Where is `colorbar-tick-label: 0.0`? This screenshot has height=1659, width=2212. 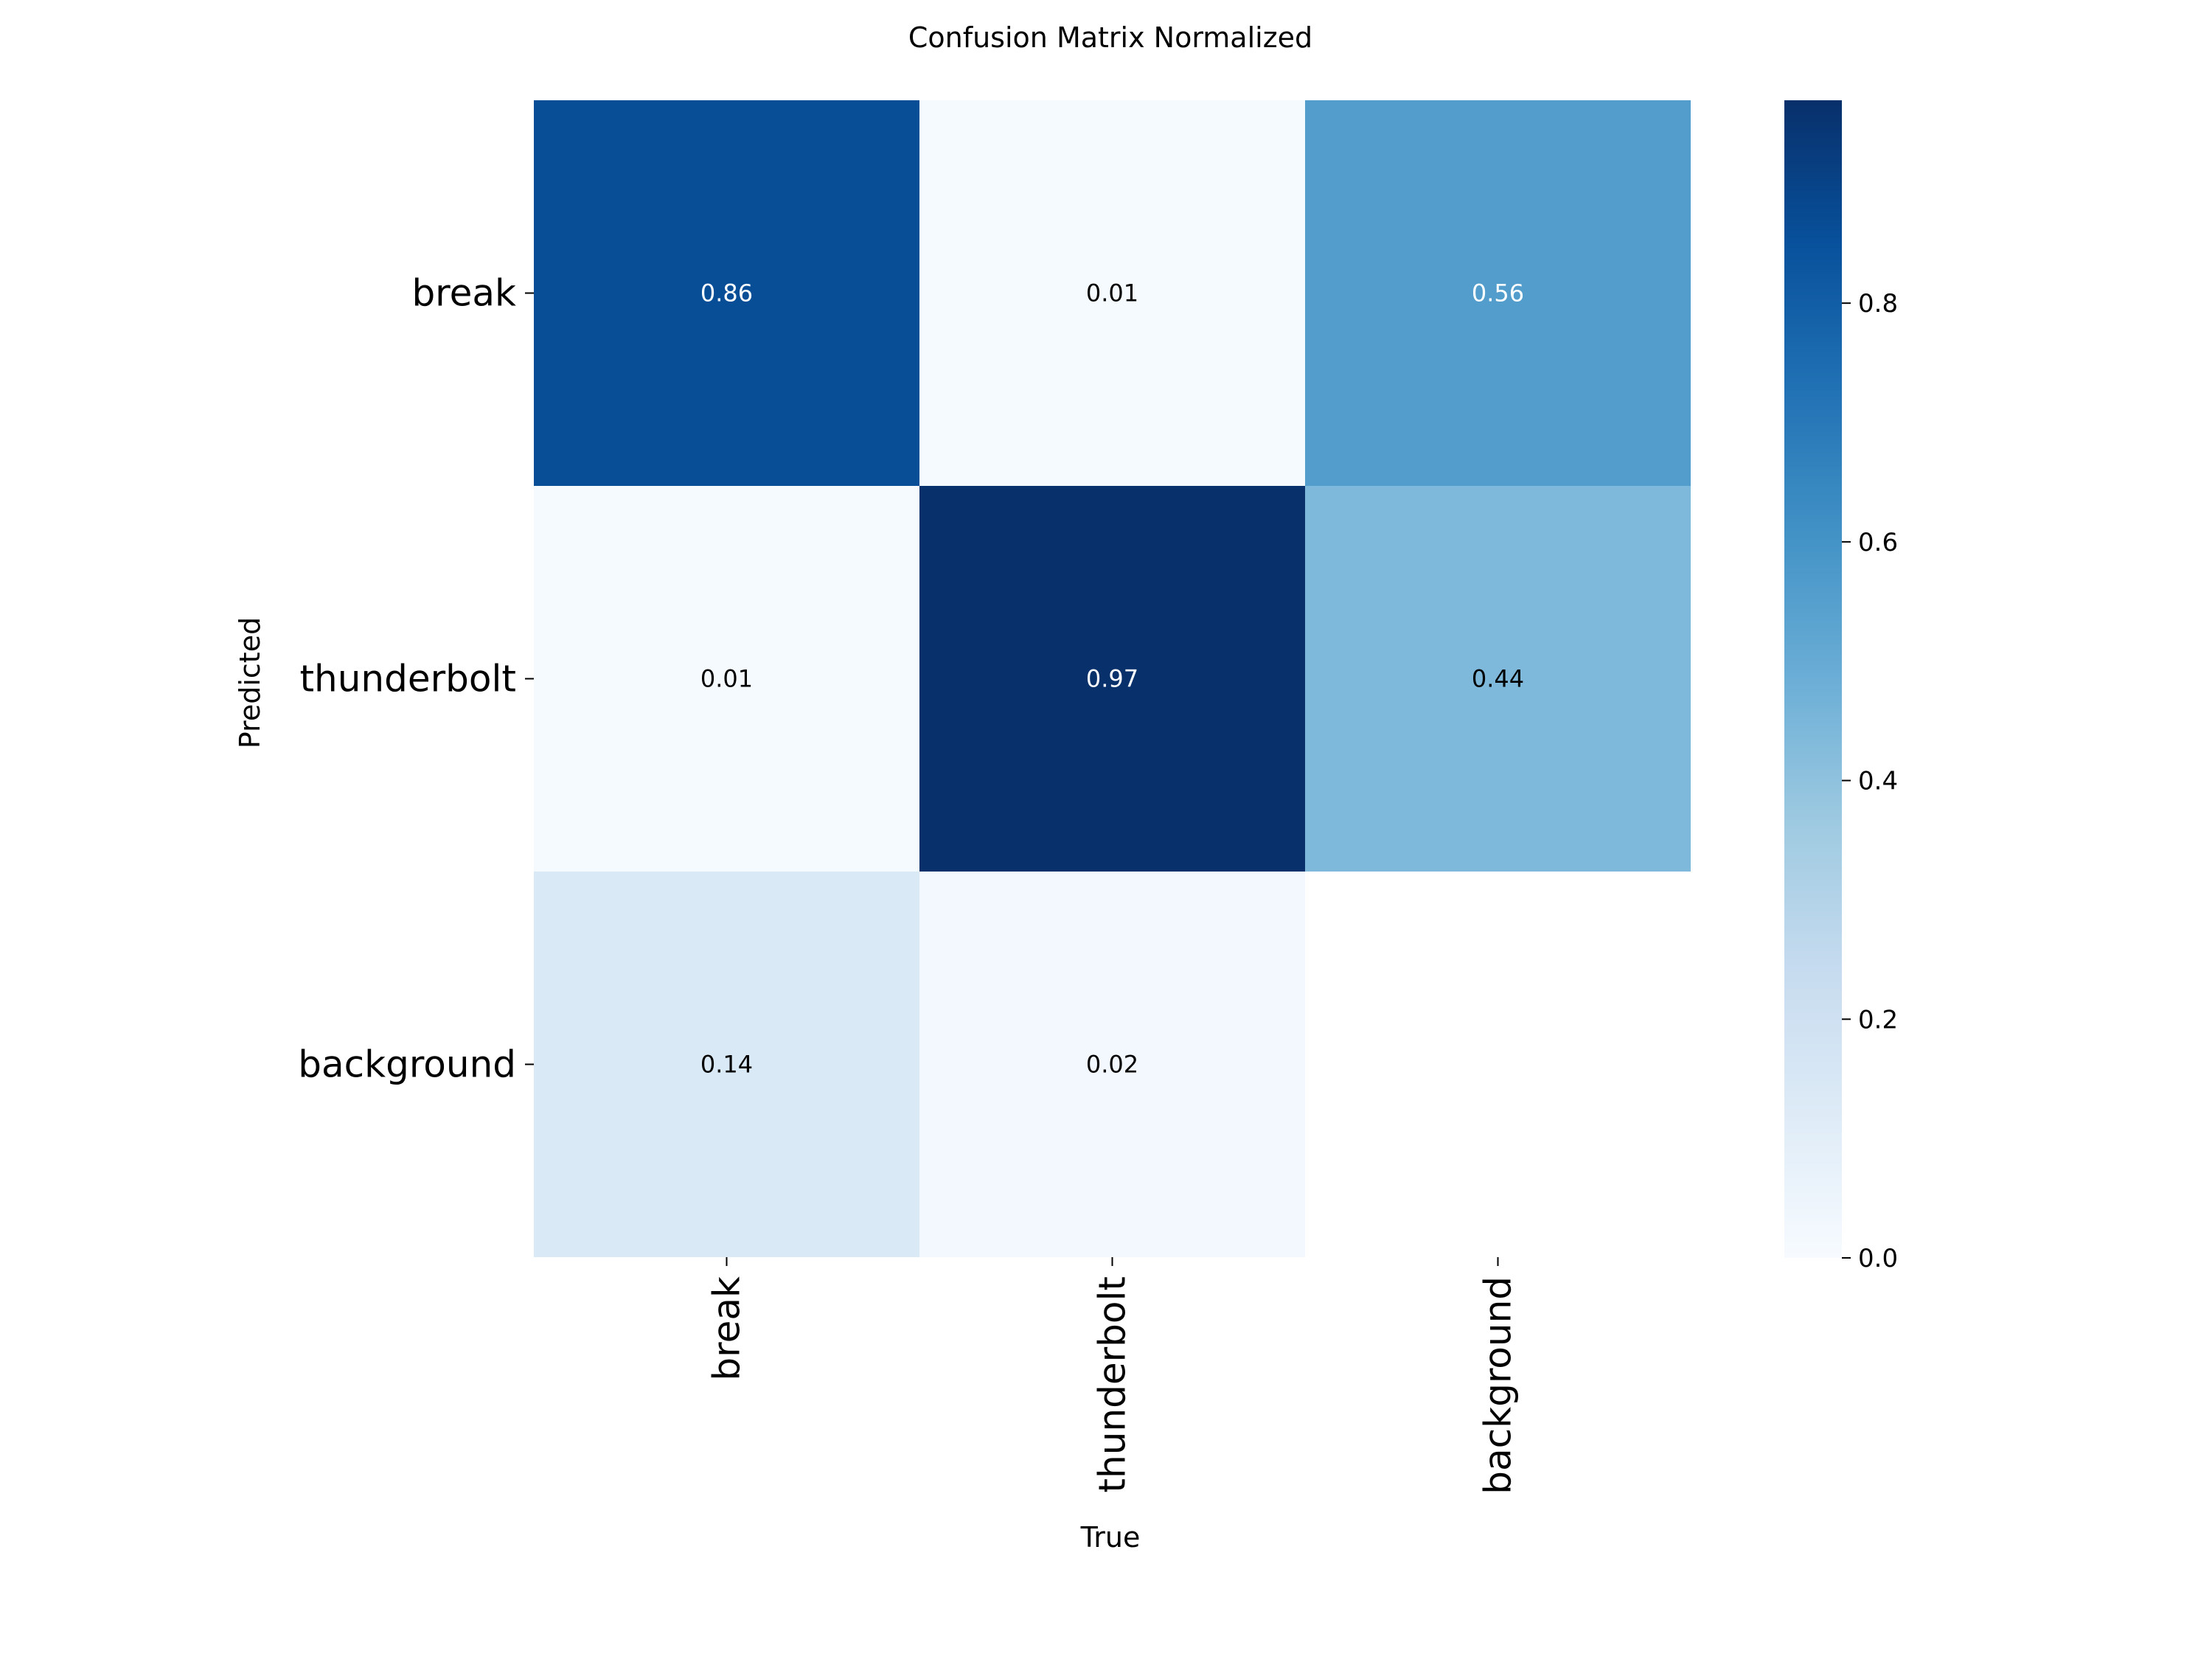
colorbar-tick-label: 0.0 is located at coordinates (1878, 1258).